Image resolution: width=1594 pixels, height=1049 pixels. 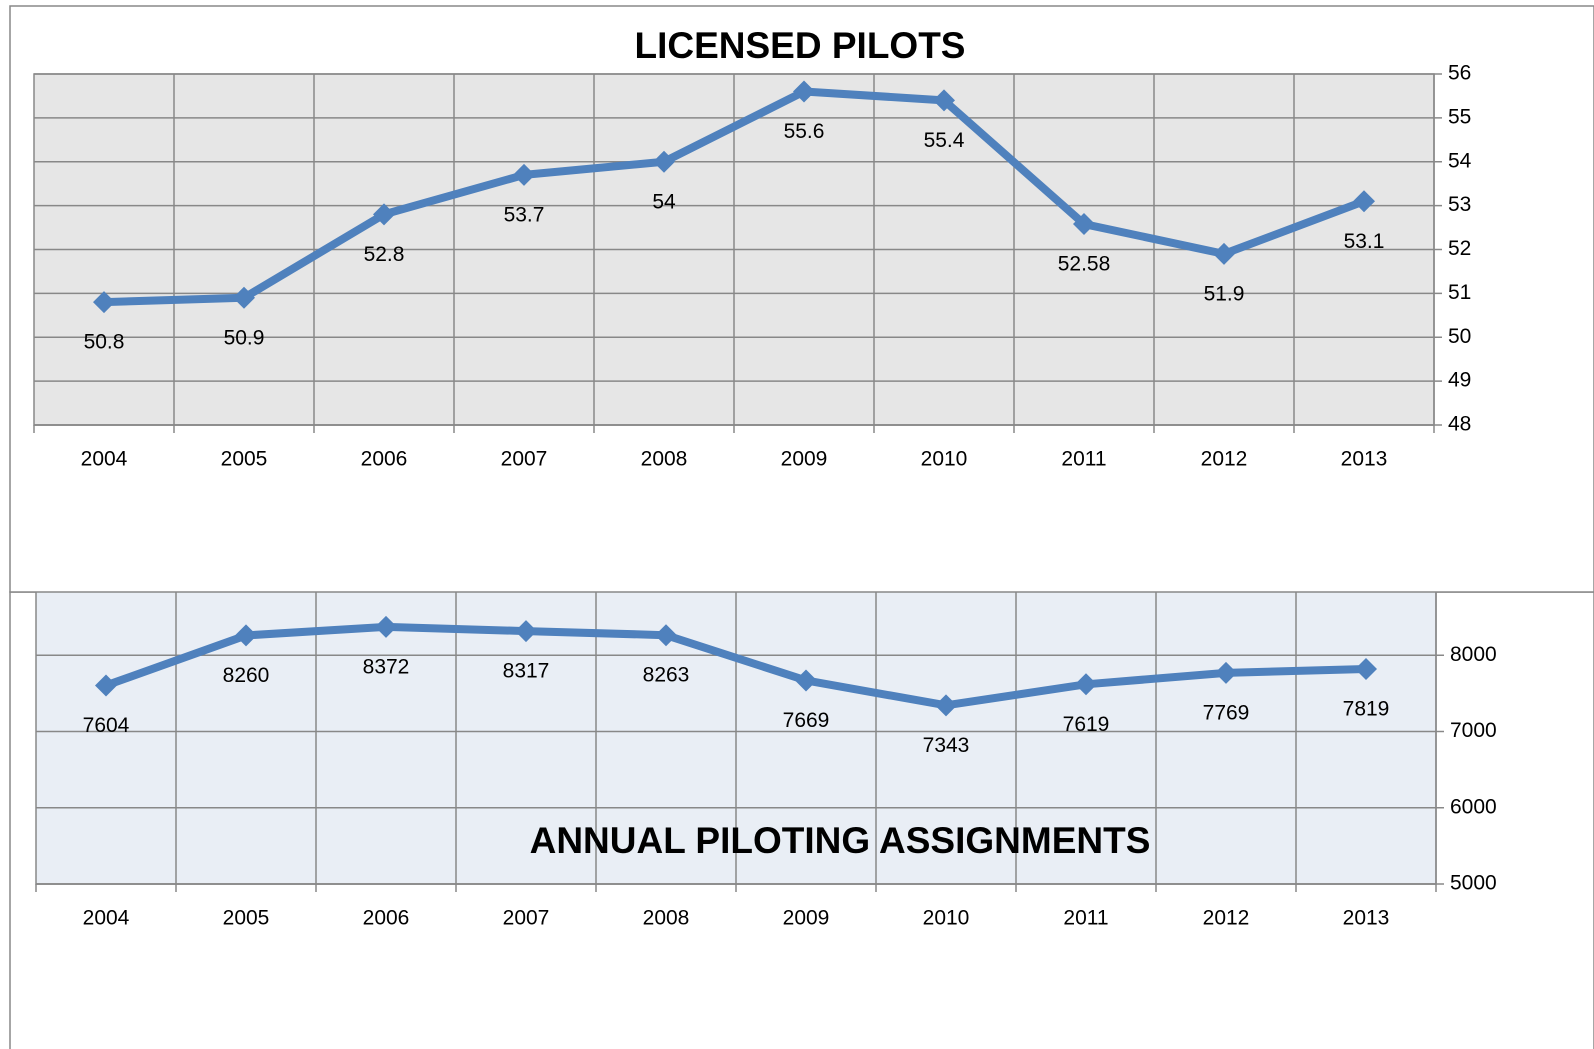 I want to click on data-label: 55.4, so click(x=944, y=140).